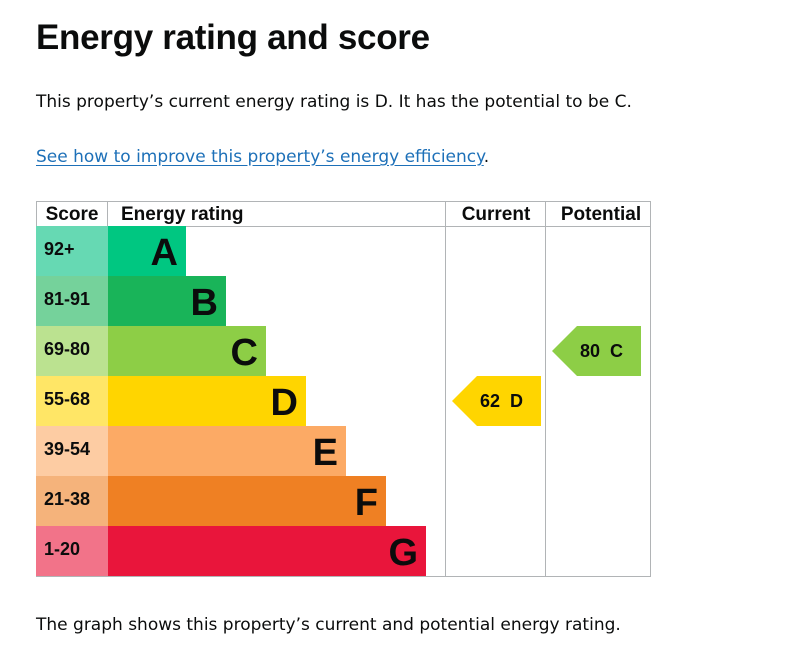  Describe the element at coordinates (486, 157) in the screenshot. I see `link-trailing-period: .` at that location.